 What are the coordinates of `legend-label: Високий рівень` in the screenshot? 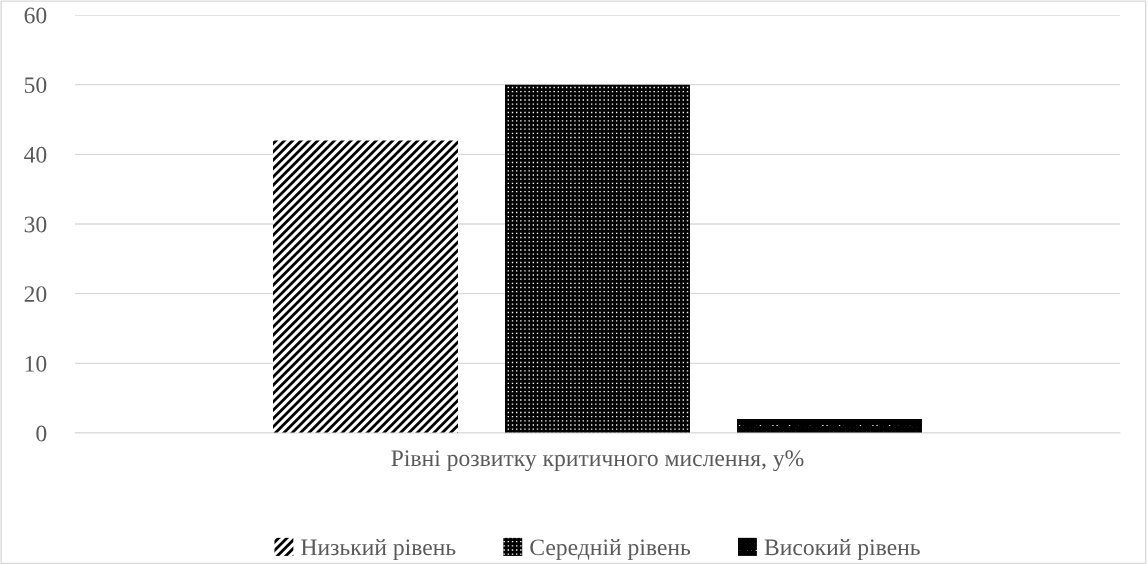 It's located at (842, 549).